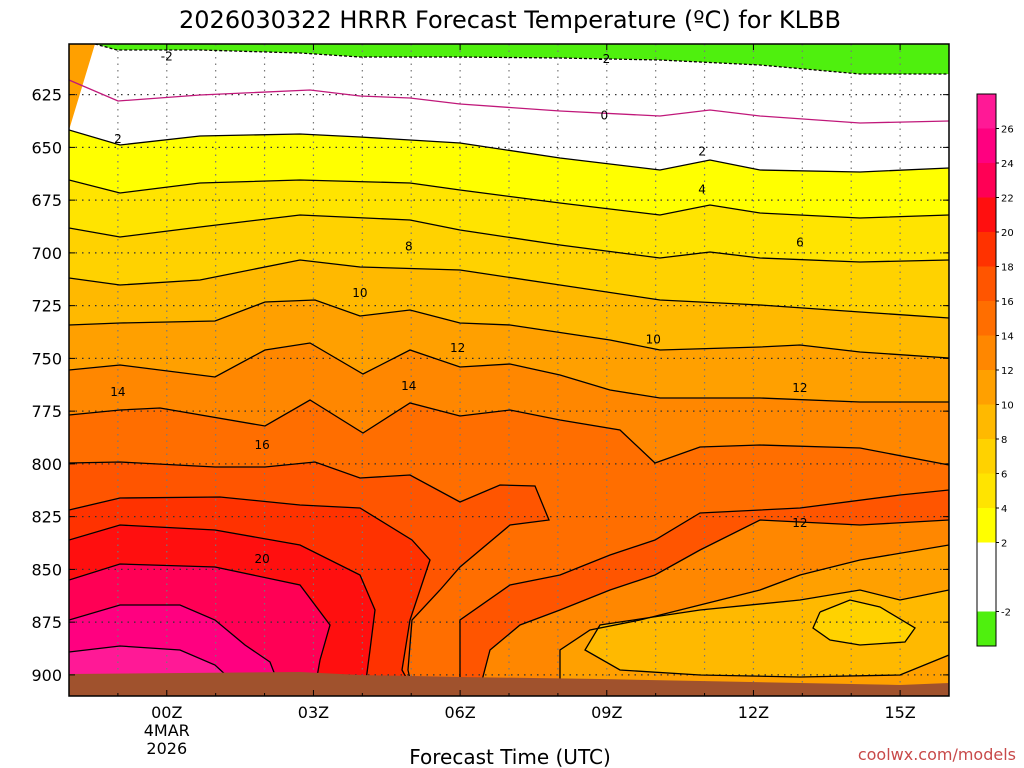 This screenshot has width=1024, height=768. I want to click on colorbar-label: 8, so click(1004, 440).